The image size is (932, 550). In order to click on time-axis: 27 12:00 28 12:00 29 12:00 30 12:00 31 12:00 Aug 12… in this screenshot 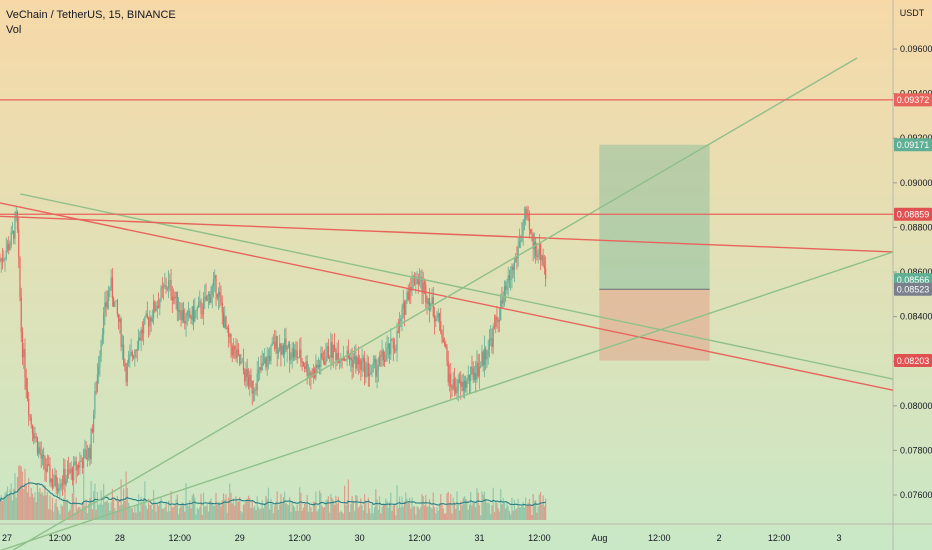, I will do `click(422, 538)`.